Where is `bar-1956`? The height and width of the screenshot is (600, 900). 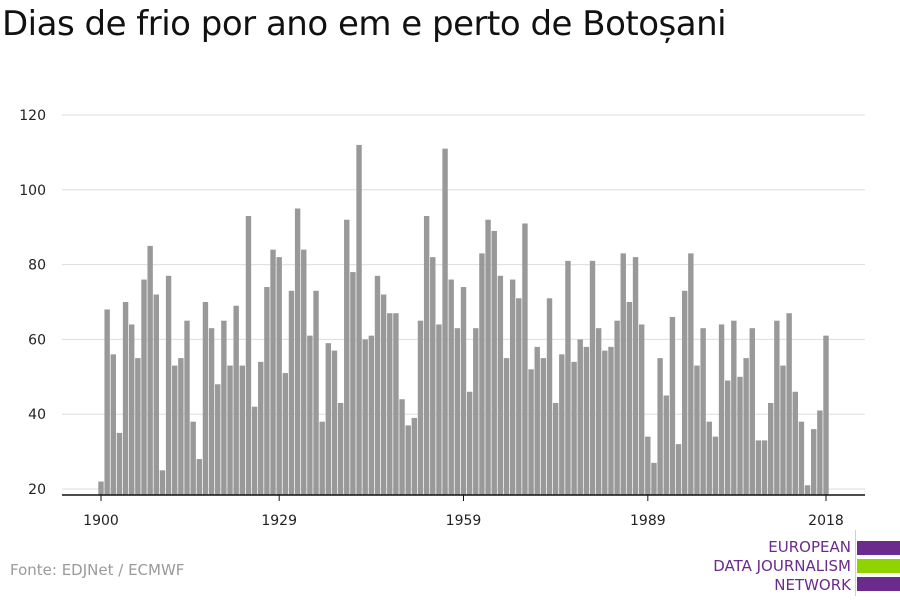 bar-1956 is located at coordinates (445, 321).